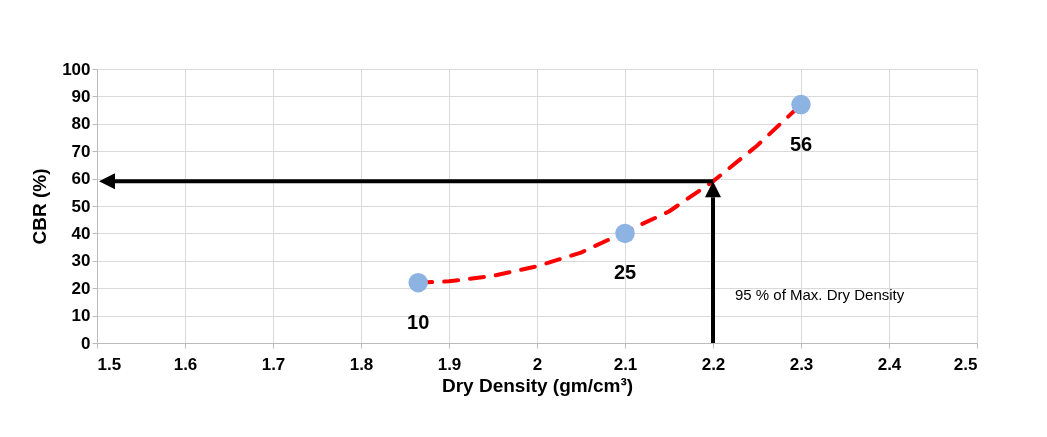  I want to click on y-tick-label: 60, so click(81, 179).